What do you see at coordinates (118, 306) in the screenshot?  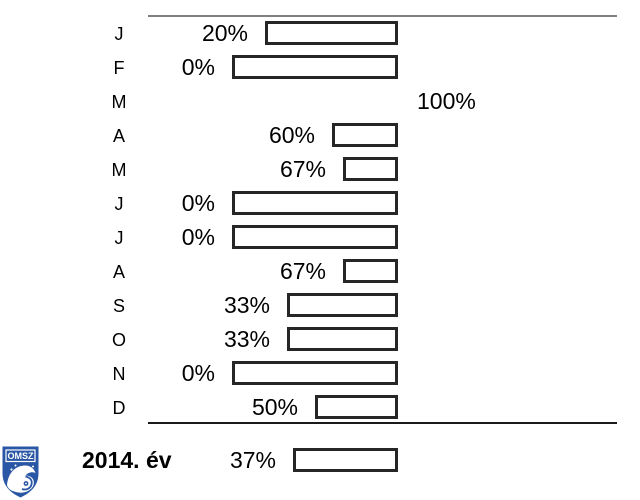 I see `category-label: S` at bounding box center [118, 306].